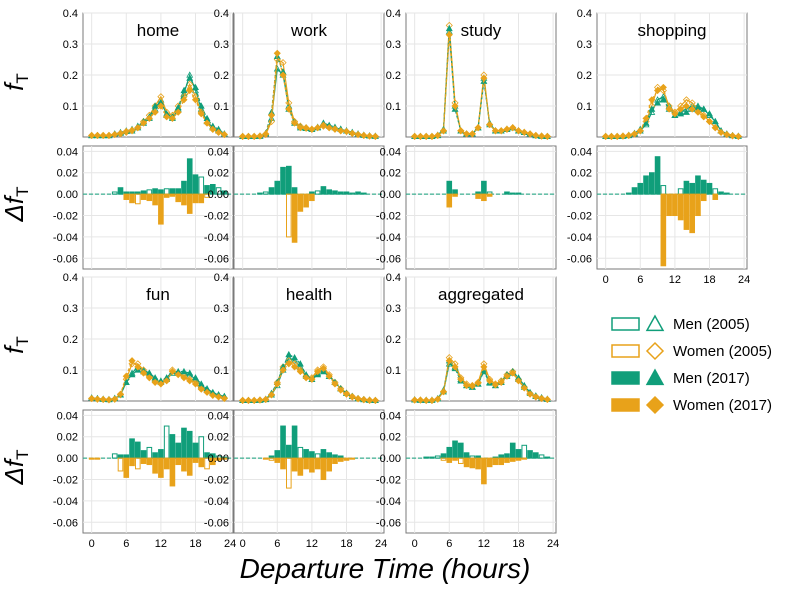 The width and height of the screenshot is (789, 591). Describe the element at coordinates (388, 259) in the screenshot. I see `y-tick-label: -0.06` at that location.